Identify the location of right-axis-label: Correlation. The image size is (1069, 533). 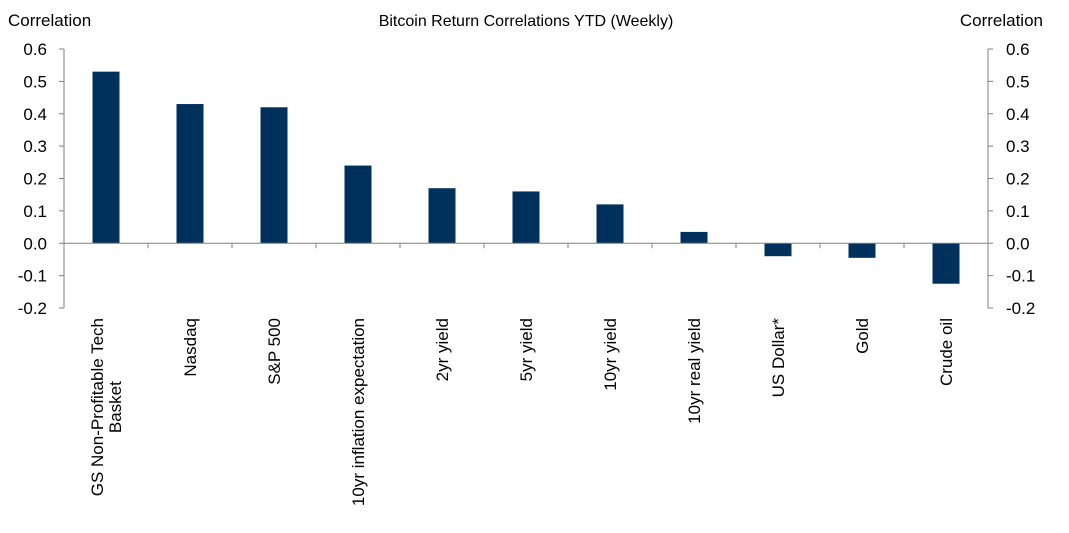
(1001, 20).